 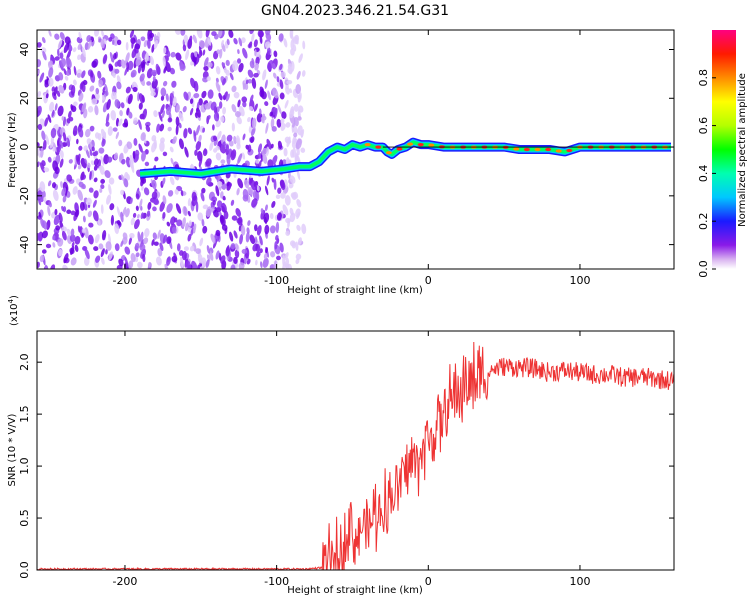 What do you see at coordinates (378, 147) in the screenshot?
I see `ridge-peak` at bounding box center [378, 147].